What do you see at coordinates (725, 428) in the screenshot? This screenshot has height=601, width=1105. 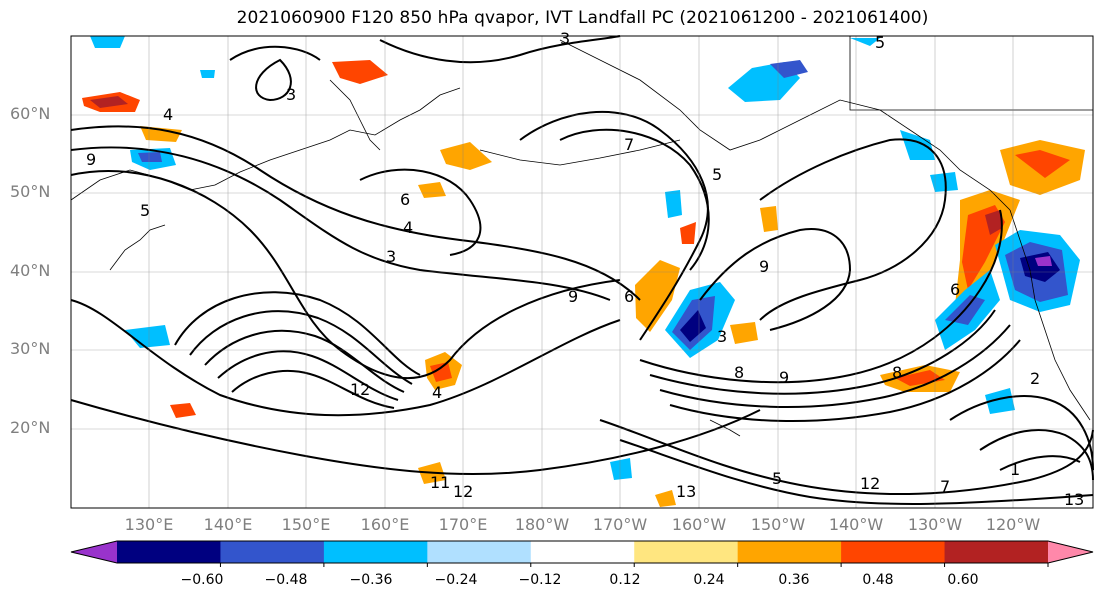 I see `coastline-hawaii` at bounding box center [725, 428].